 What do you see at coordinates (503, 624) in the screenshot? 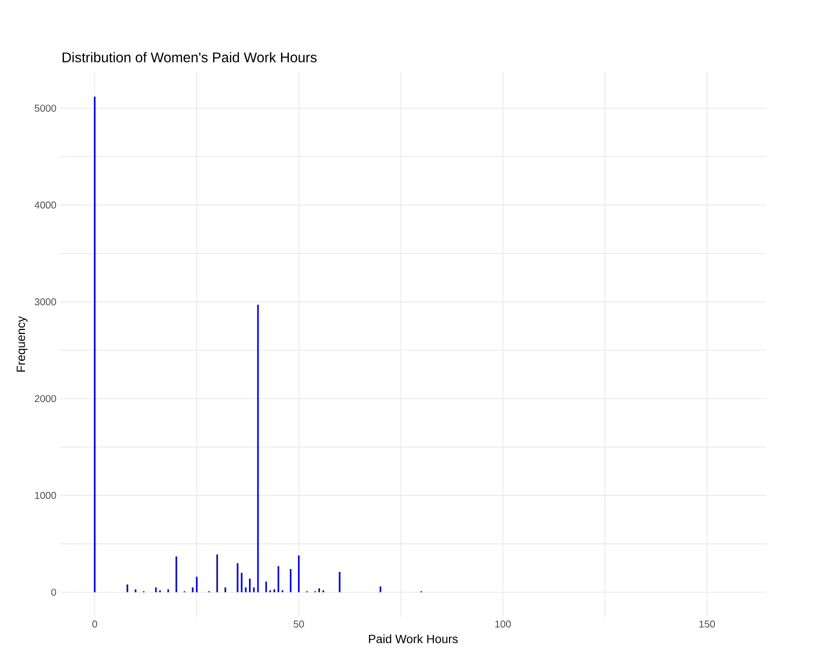
I see `x-tick-label: 100` at bounding box center [503, 624].